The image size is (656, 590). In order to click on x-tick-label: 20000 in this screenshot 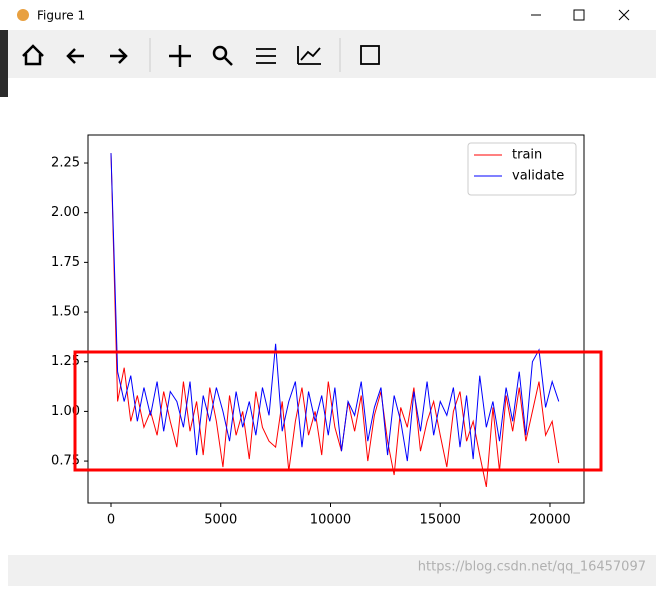, I will do `click(549, 520)`.